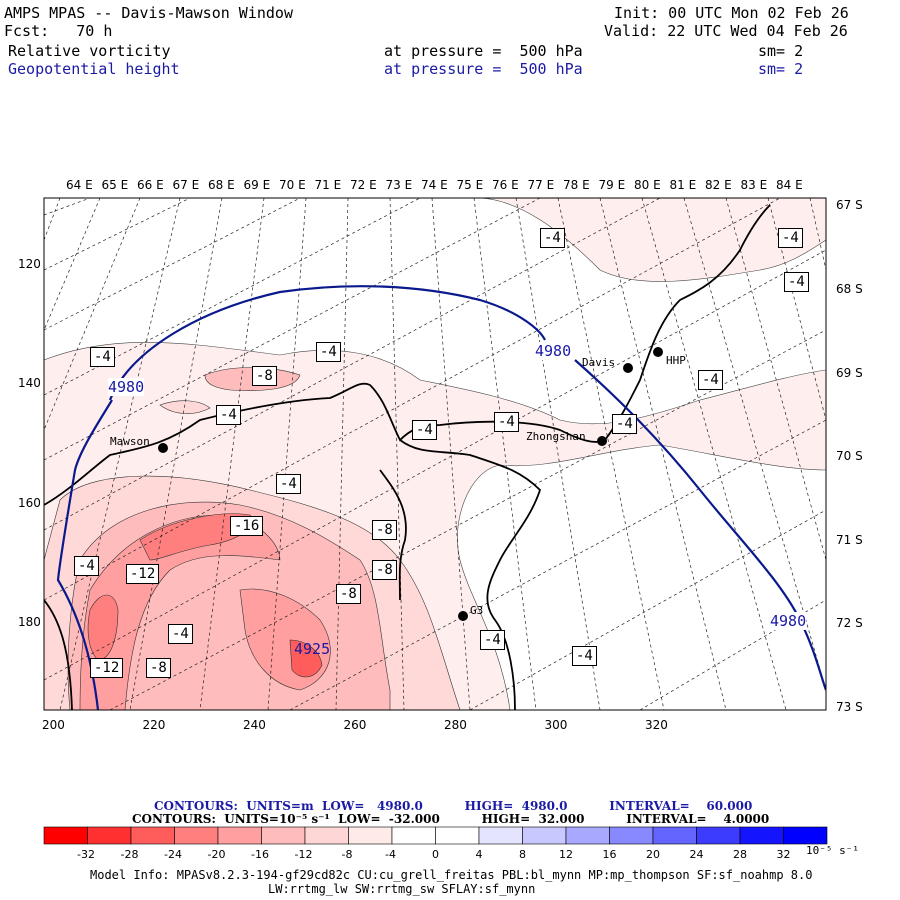 This screenshot has height=900, width=900. What do you see at coordinates (463, 616) in the screenshot?
I see `g3-station-dot` at bounding box center [463, 616].